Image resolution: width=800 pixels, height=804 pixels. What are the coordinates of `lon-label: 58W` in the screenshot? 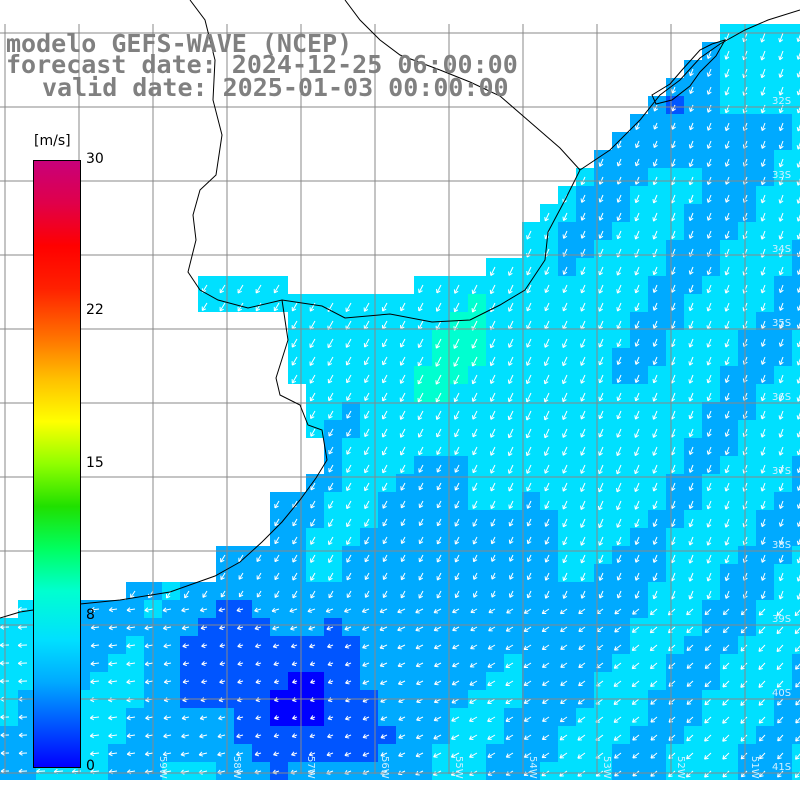 It's located at (236, 767).